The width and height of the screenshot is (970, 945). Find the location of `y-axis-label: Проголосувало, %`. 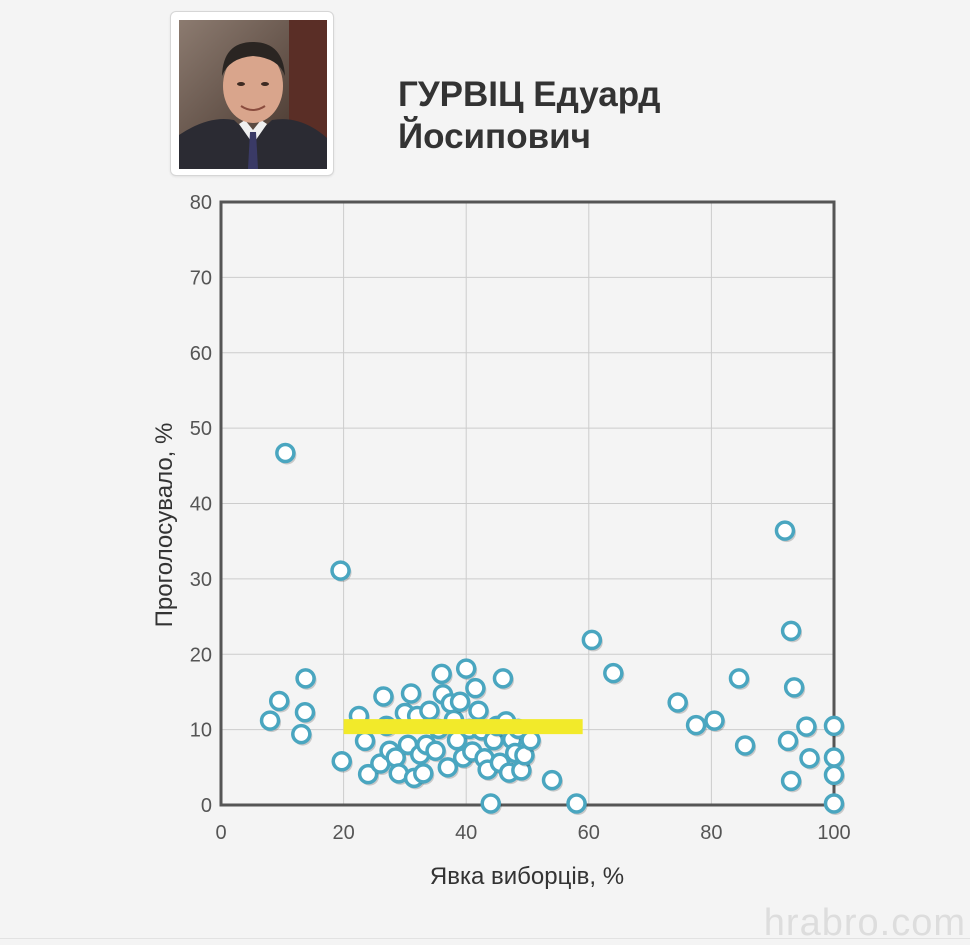

y-axis-label: Проголосувало, % is located at coordinates (164, 525).